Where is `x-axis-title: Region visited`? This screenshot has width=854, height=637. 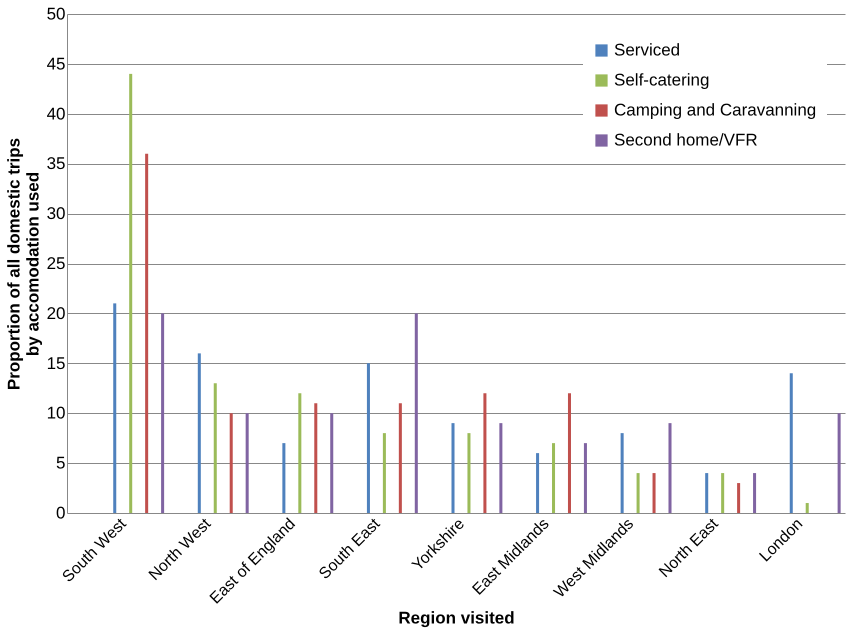
x-axis-title: Region visited is located at coordinates (456, 618).